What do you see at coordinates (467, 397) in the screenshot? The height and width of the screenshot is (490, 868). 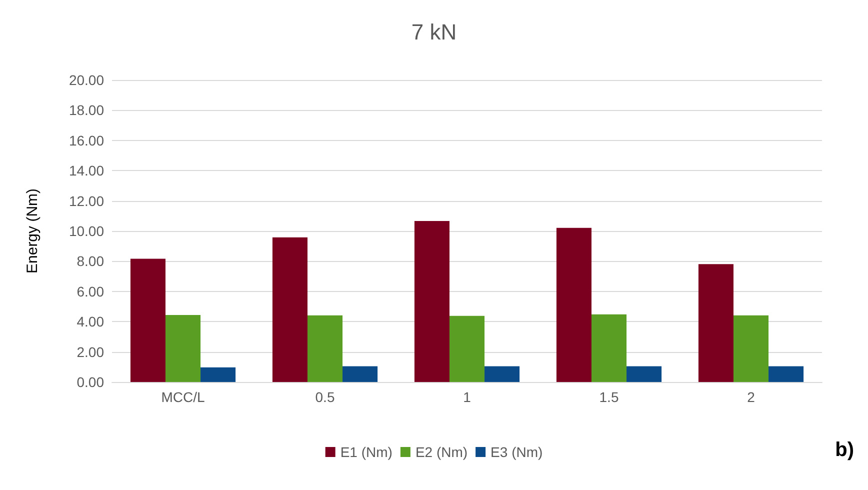 I see `x-tick-label: 1` at bounding box center [467, 397].